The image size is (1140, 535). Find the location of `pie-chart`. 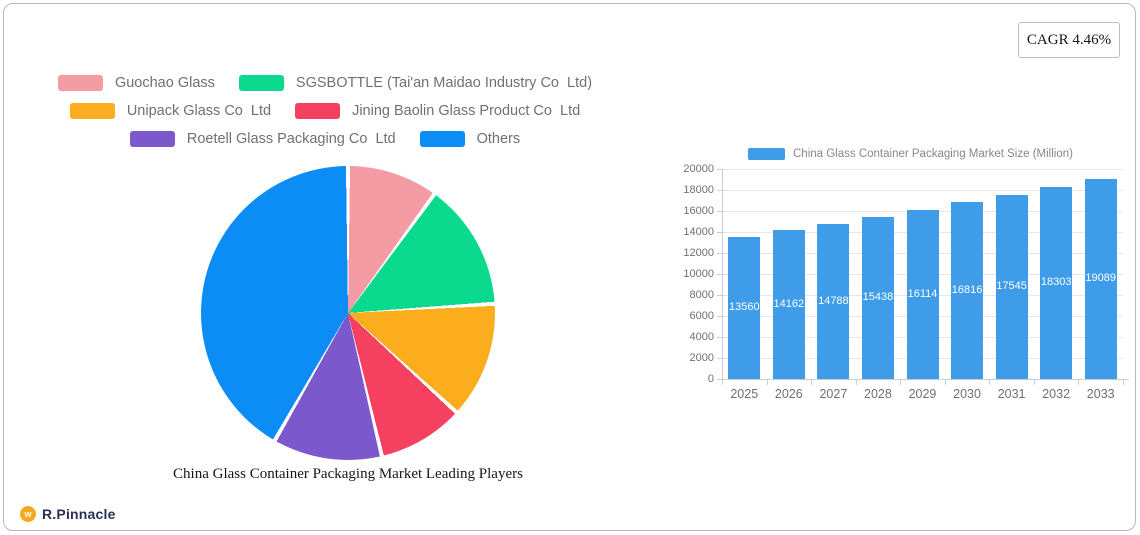

pie-chart is located at coordinates (348, 313).